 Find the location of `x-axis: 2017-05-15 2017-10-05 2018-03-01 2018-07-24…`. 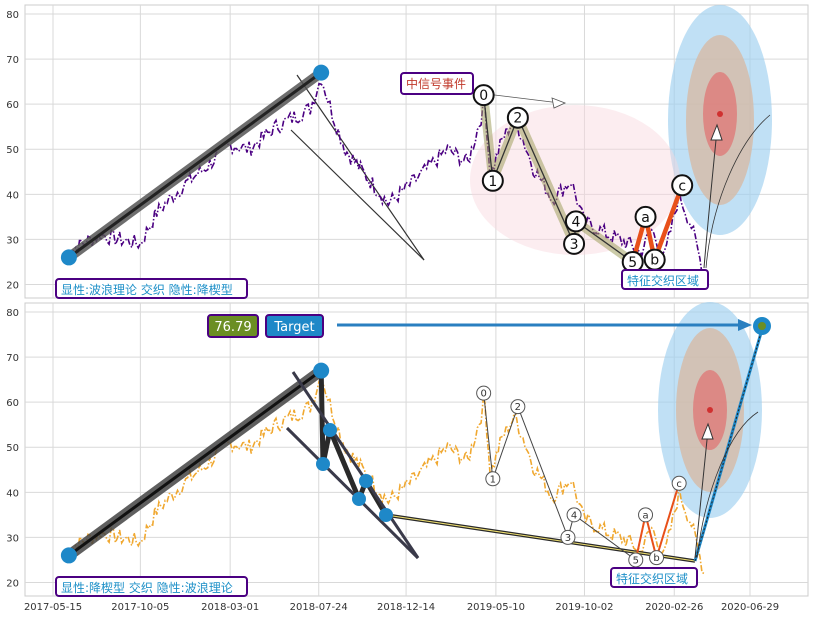

x-axis: 2017-05-15 2017-10-05 2018-03-01 2018-07-24… is located at coordinates (401, 607).